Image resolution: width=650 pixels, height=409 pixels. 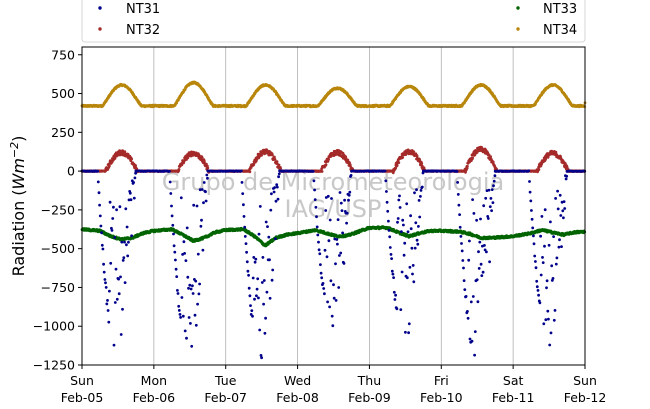 What do you see at coordinates (560, 9) in the screenshot?
I see `legend-label-nt33: NT33` at bounding box center [560, 9].